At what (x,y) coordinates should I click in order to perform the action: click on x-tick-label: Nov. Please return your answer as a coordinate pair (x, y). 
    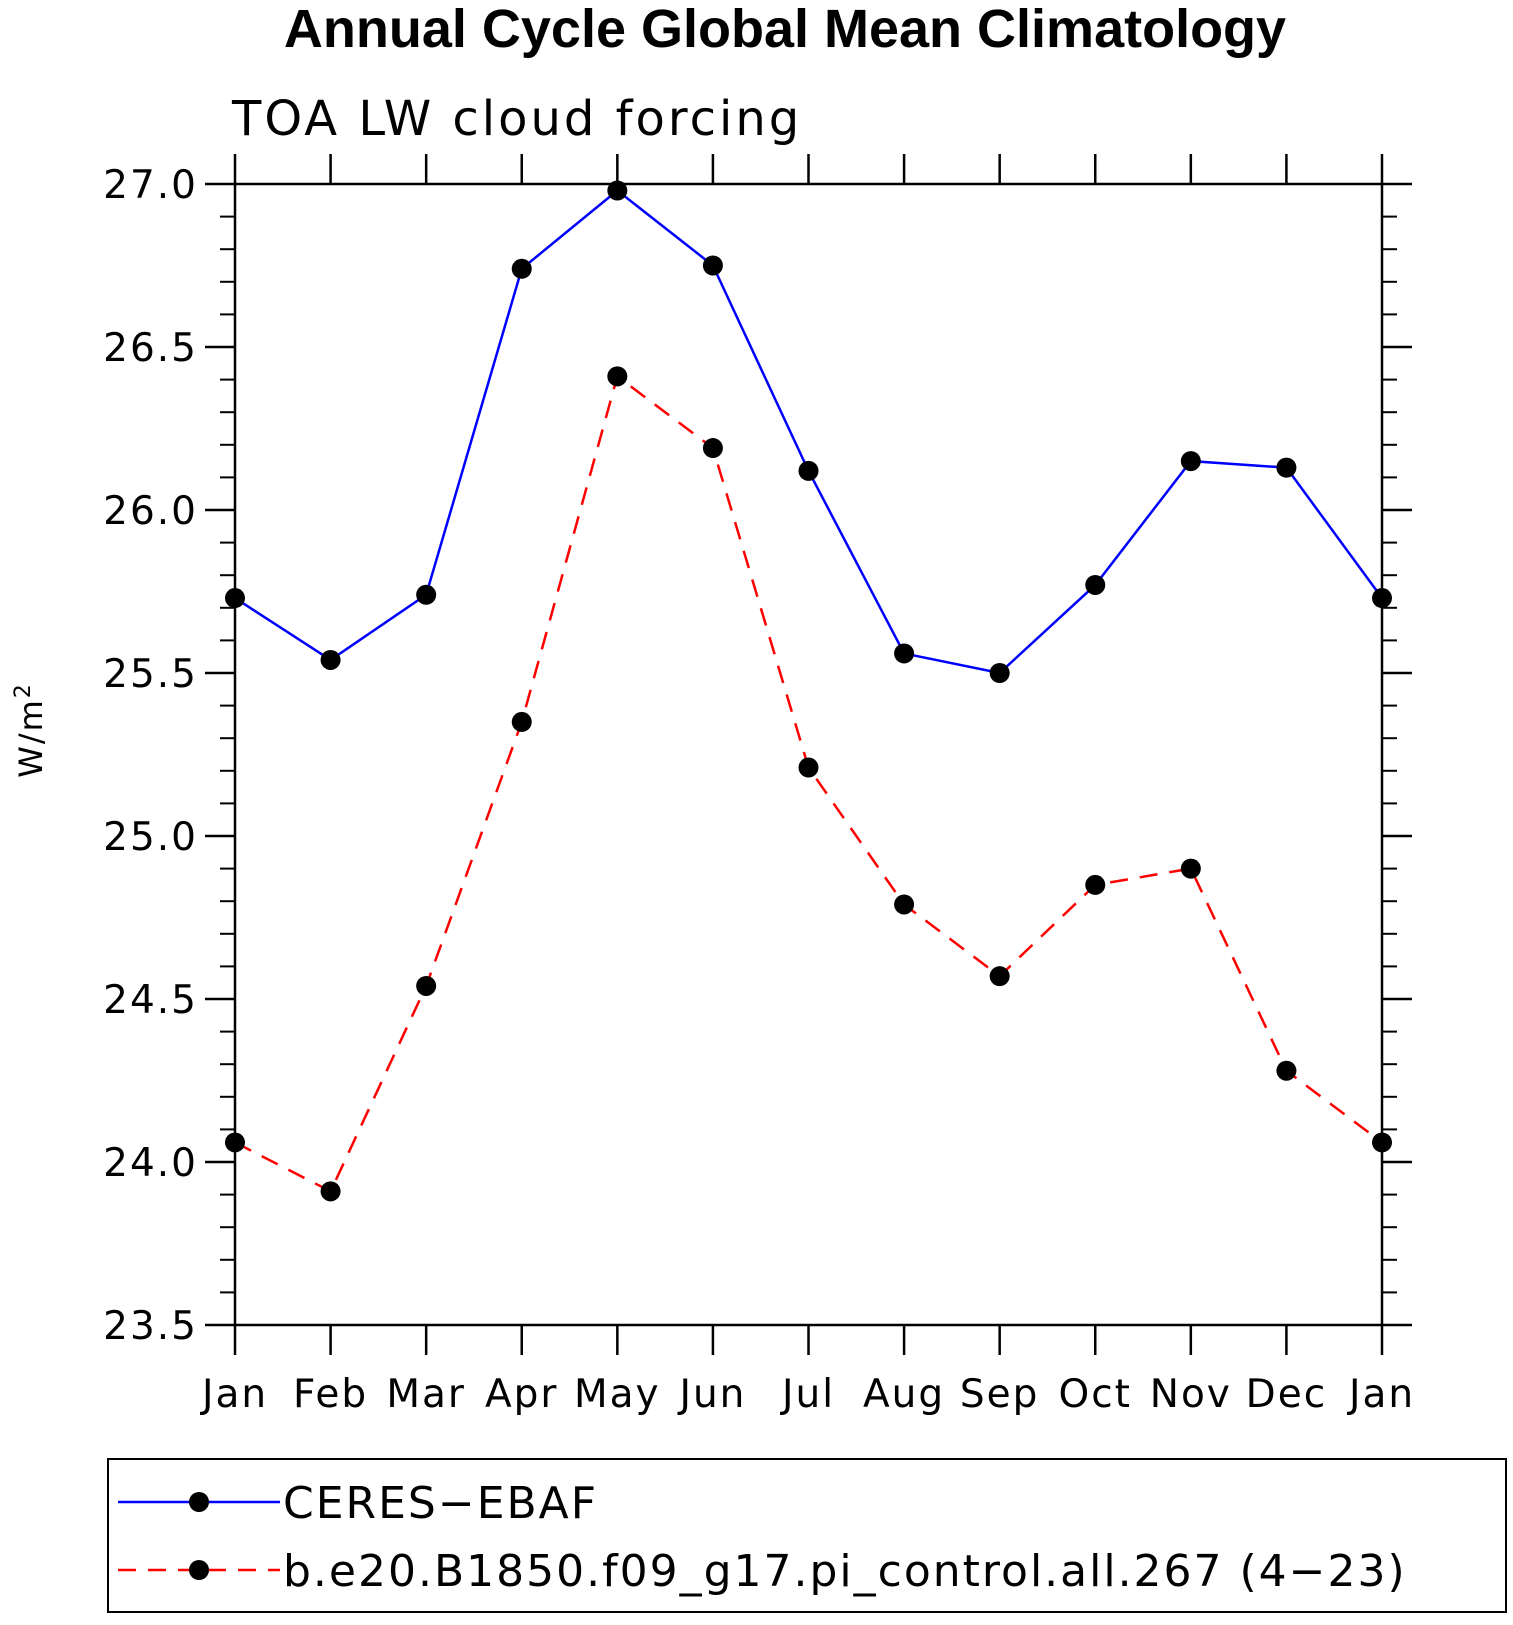
    Looking at the image, I should click on (1191, 1394).